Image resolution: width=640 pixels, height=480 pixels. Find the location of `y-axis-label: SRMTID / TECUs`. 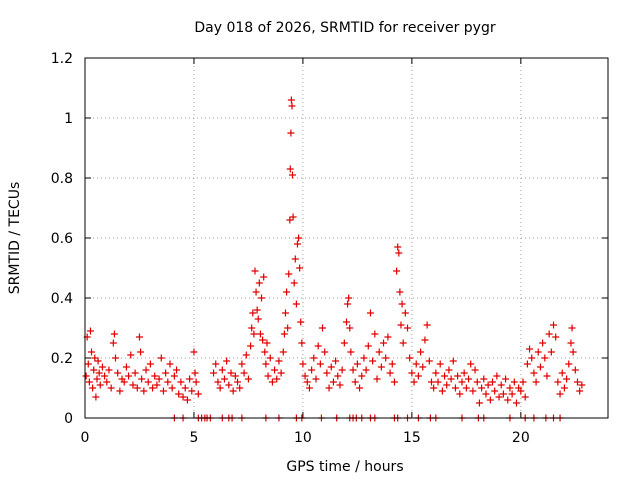

y-axis-label: SRMTID / TECUs is located at coordinates (15, 238).